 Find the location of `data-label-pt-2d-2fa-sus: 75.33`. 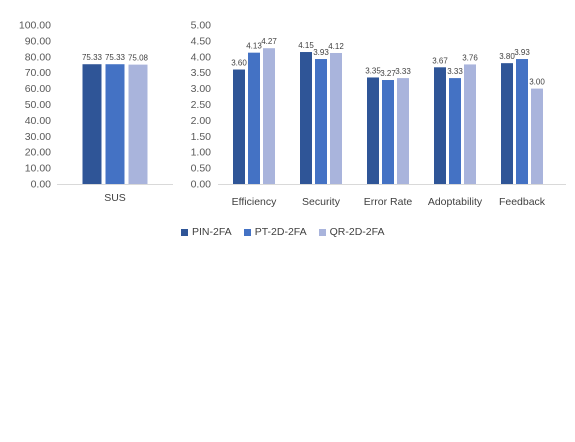

data-label-pt-2d-2fa-sus: 75.33 is located at coordinates (115, 57).